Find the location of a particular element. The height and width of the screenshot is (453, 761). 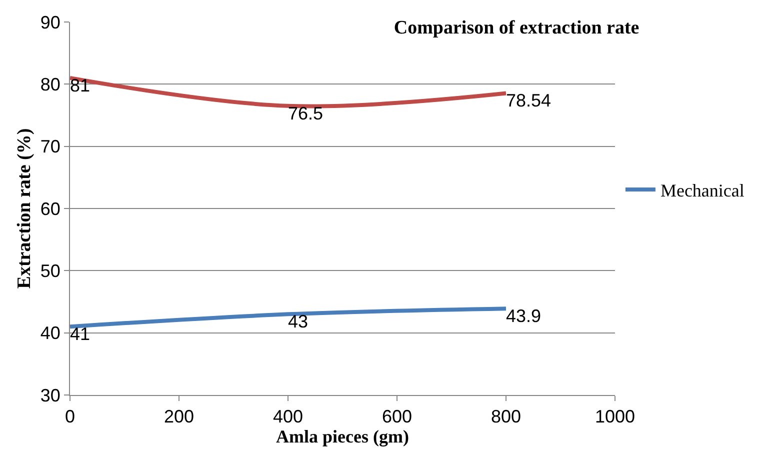

x-tick-label: 600 is located at coordinates (397, 416).